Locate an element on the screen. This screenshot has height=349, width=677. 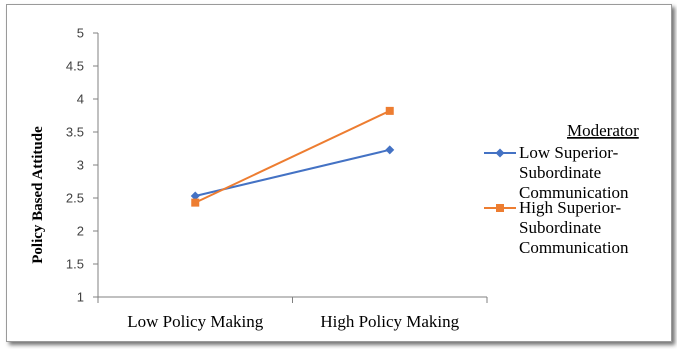
legend-title: Moderator is located at coordinates (603, 130).